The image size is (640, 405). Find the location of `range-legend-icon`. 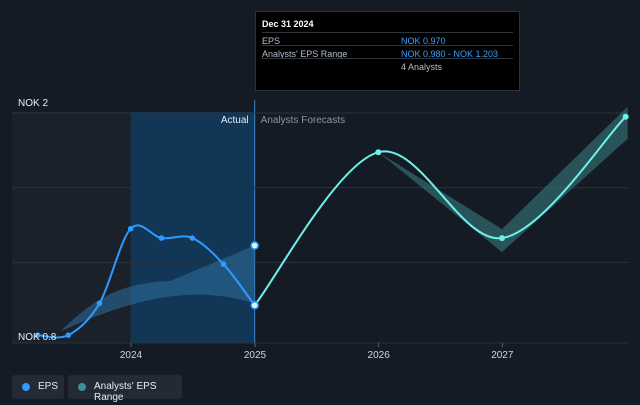

range-legend-icon is located at coordinates (82, 387).